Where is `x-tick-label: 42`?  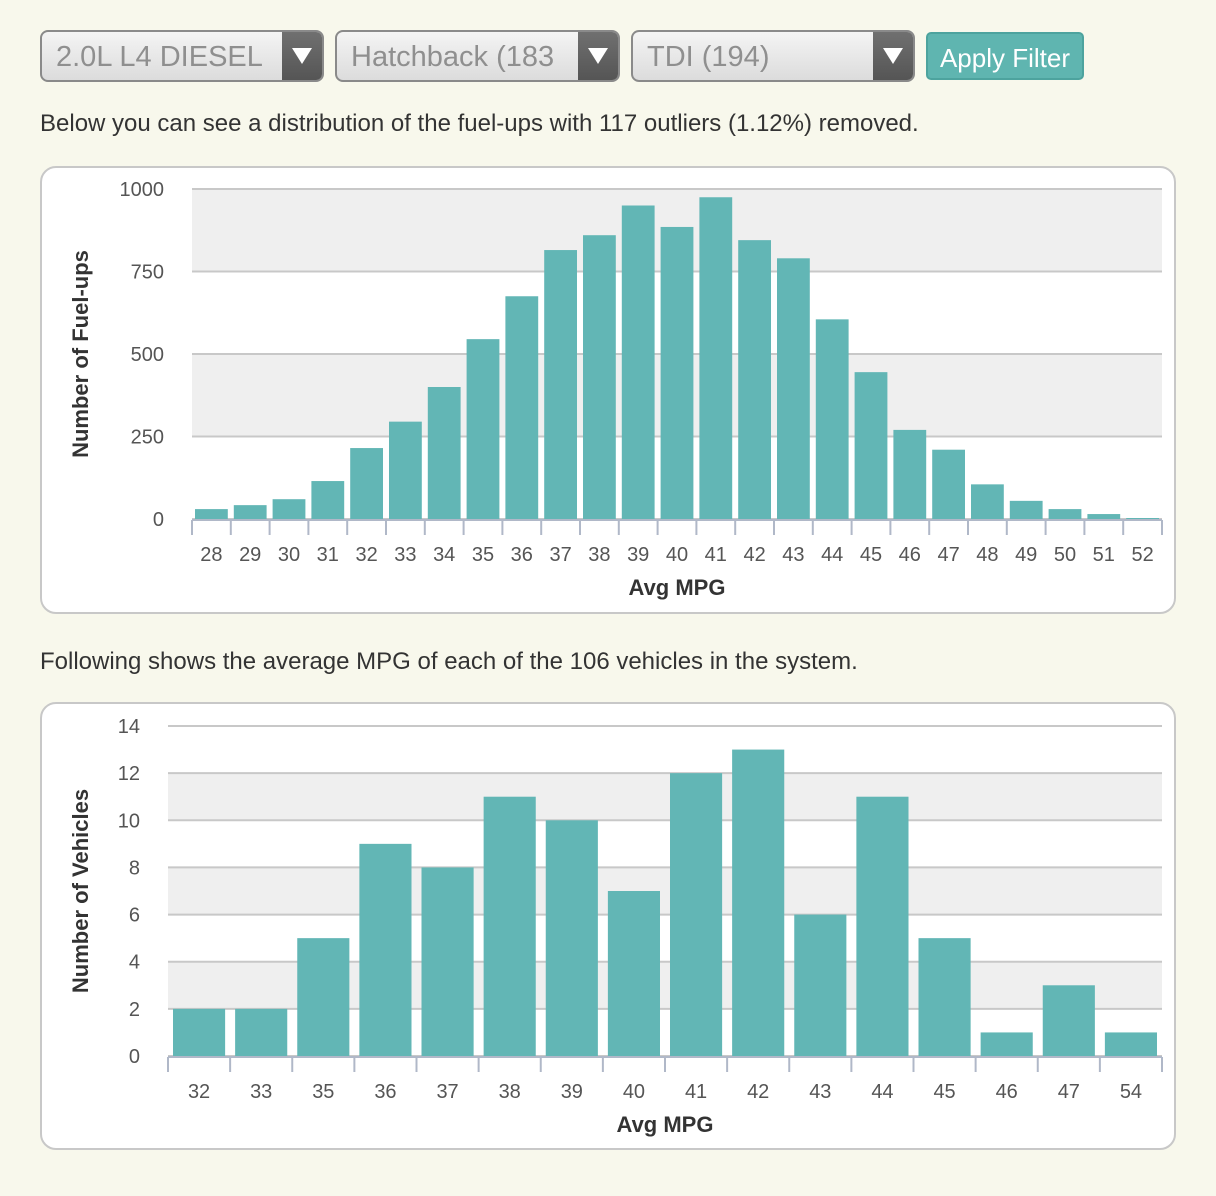
x-tick-label: 42 is located at coordinates (758, 1092).